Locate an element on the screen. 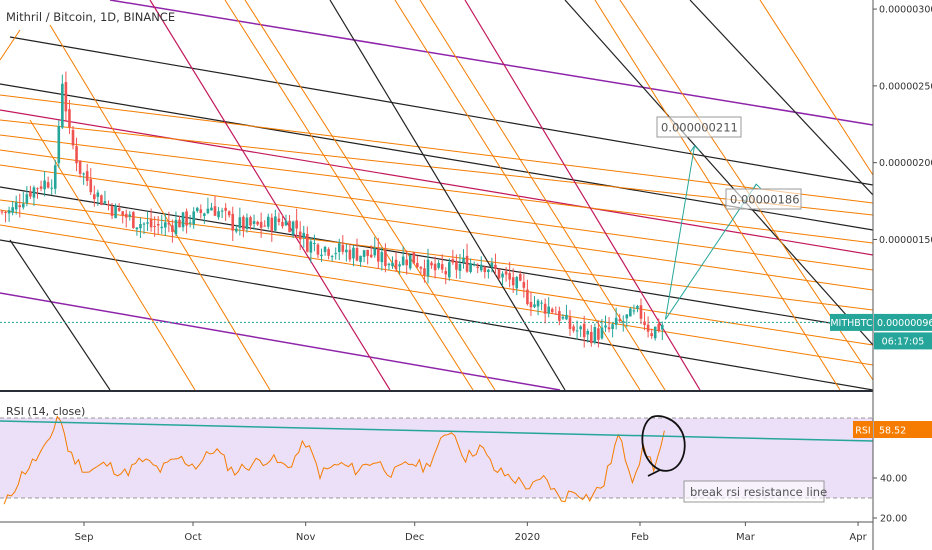  forecast-arrowhead is located at coordinates (756, 187).